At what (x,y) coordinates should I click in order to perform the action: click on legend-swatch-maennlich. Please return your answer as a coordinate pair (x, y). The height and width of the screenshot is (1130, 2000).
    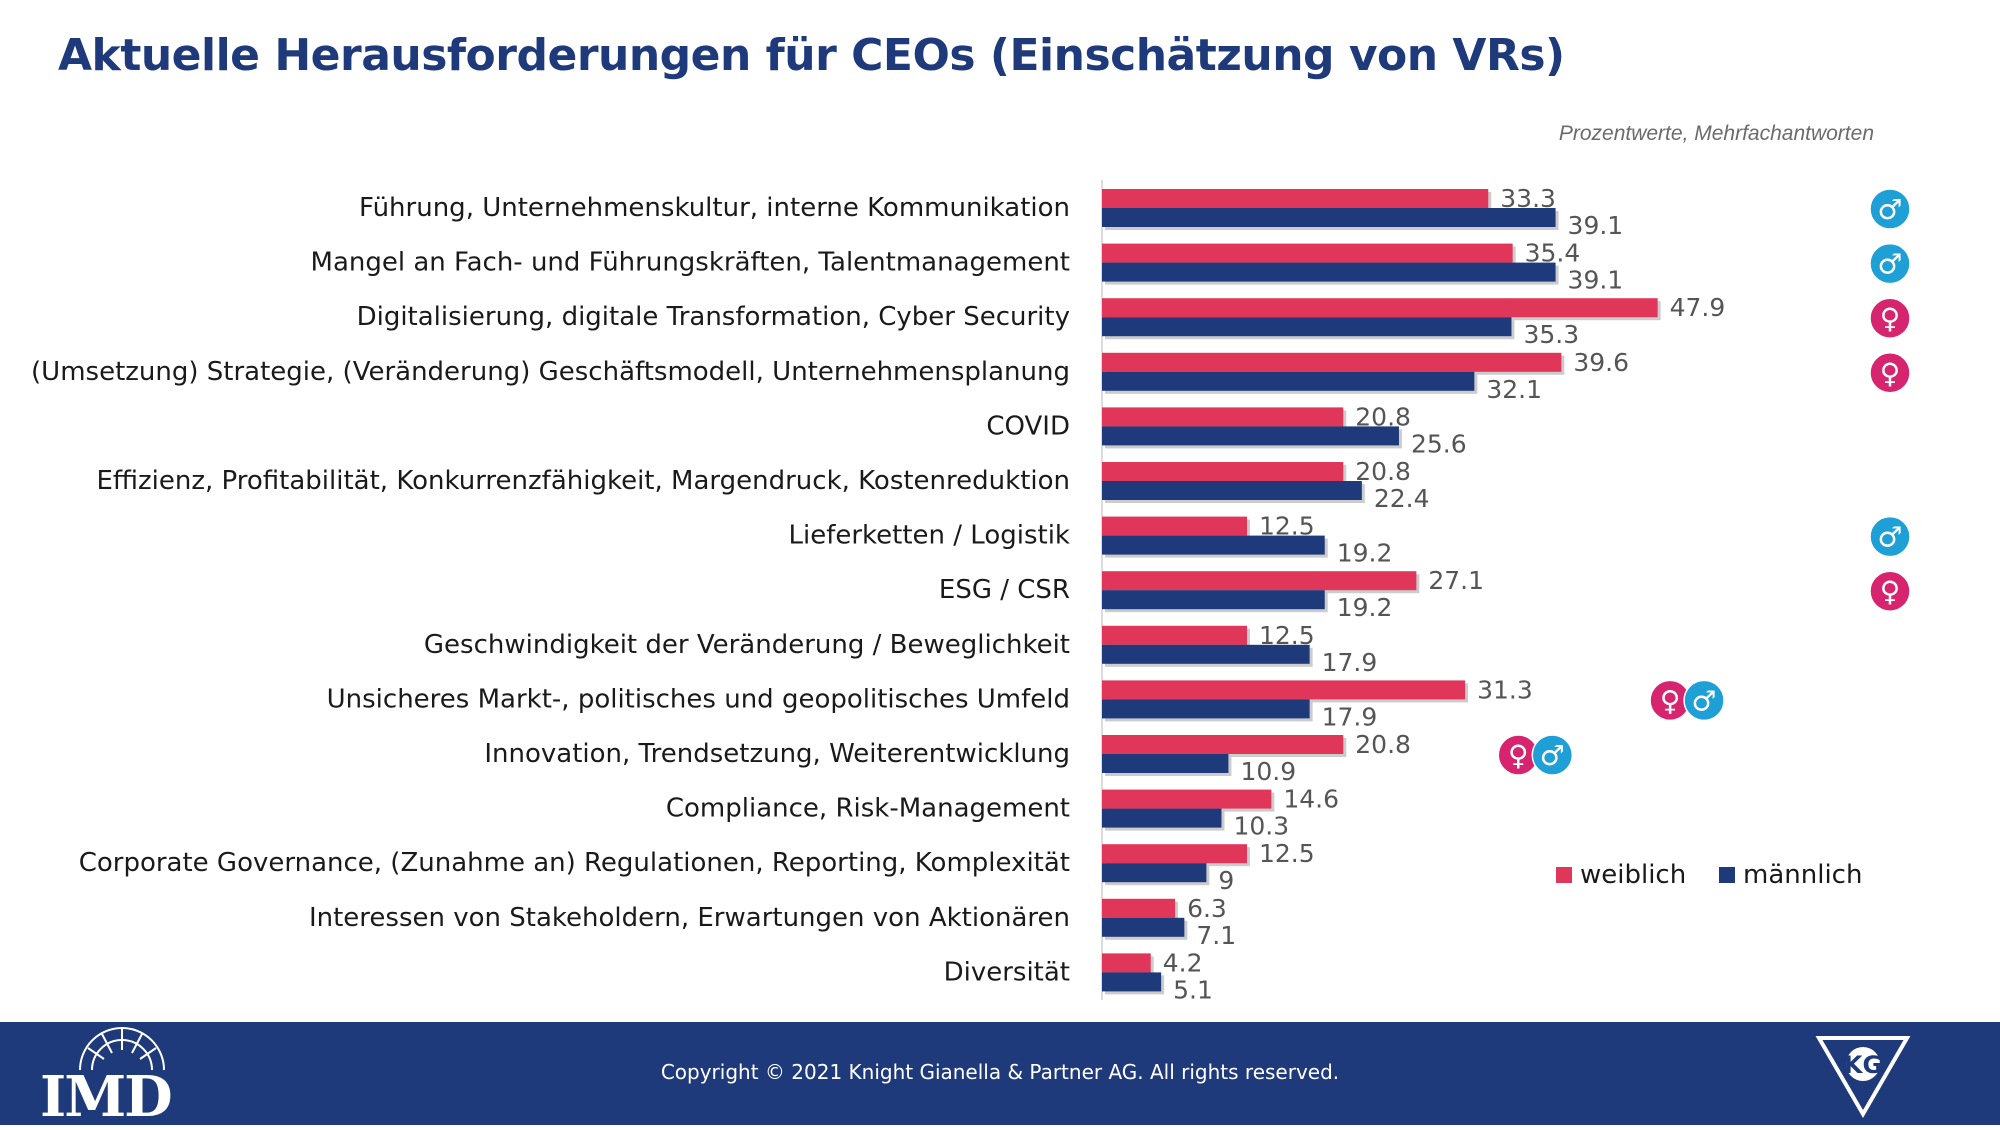
    Looking at the image, I should click on (1727, 875).